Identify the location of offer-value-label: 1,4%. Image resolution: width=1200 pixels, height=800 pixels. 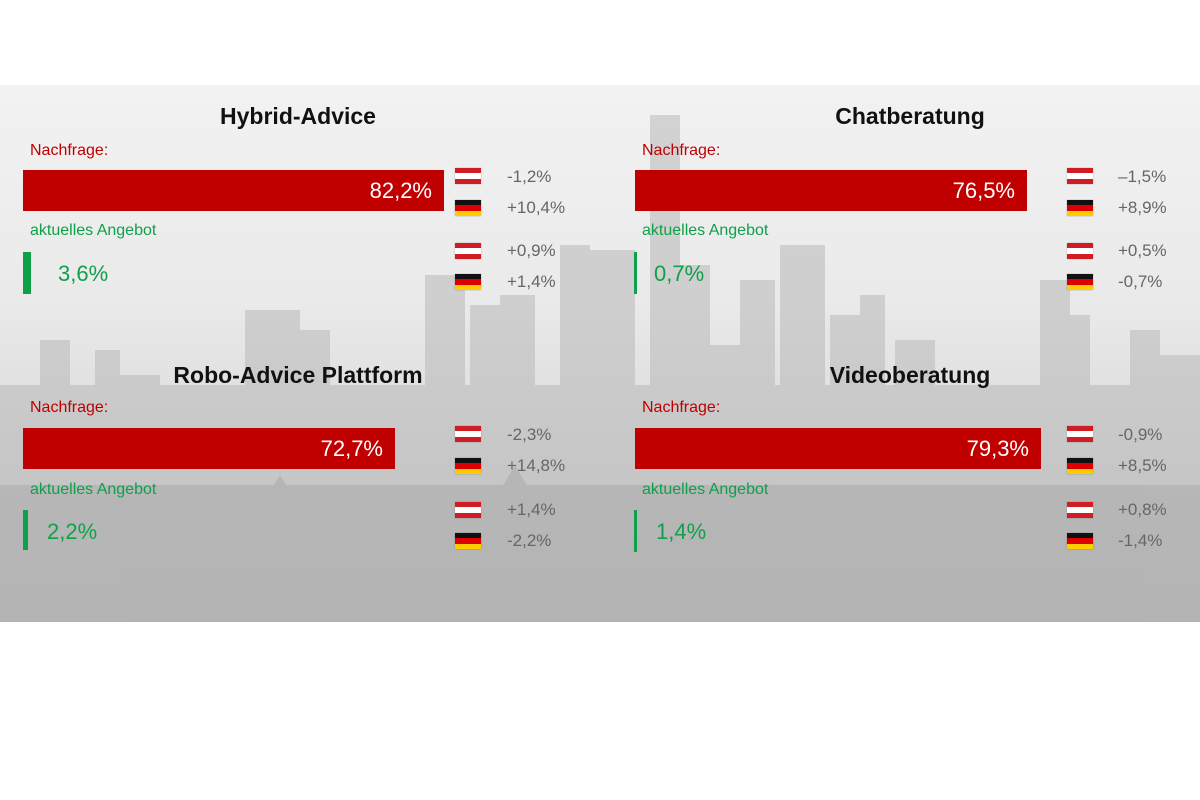
(681, 531).